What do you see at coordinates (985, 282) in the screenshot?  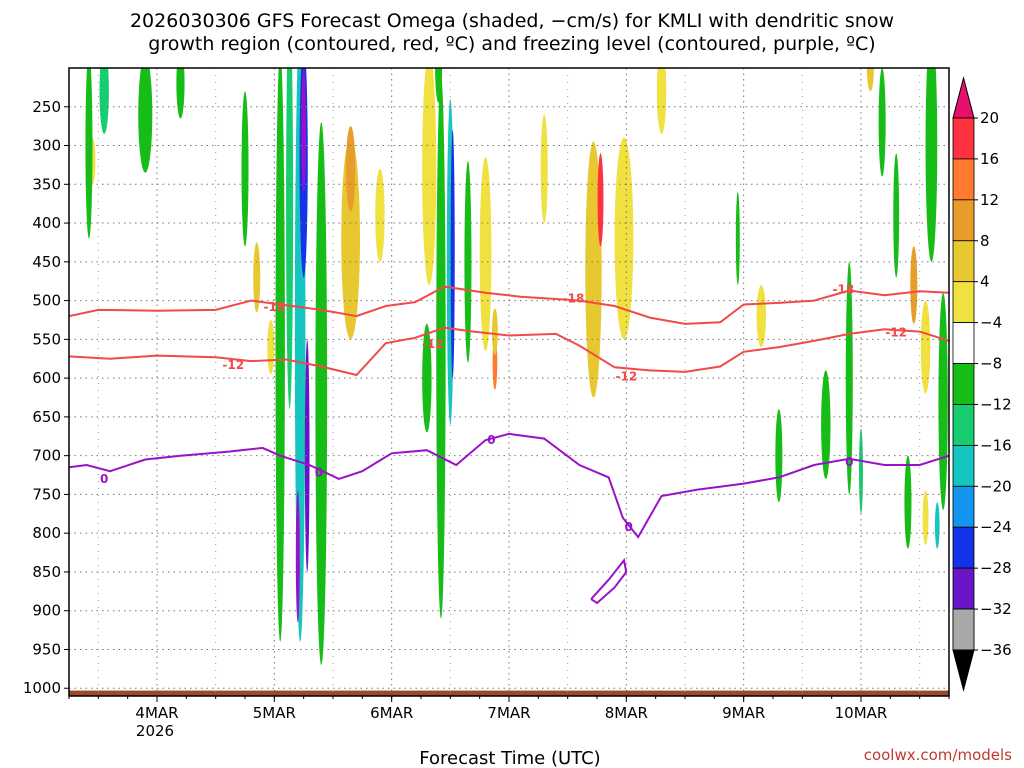 I see `colorbar-label: 4` at bounding box center [985, 282].